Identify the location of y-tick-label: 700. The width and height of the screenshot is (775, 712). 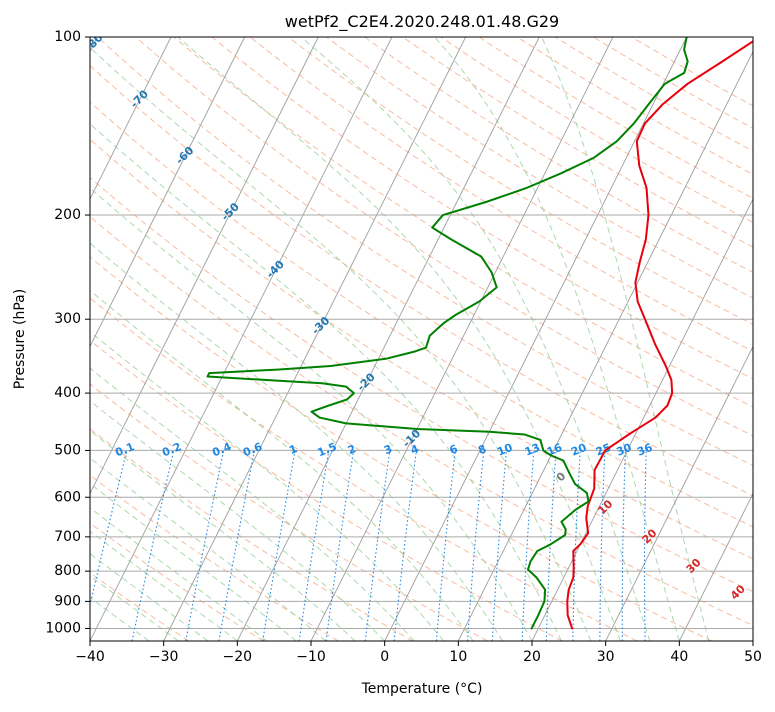
(67, 537).